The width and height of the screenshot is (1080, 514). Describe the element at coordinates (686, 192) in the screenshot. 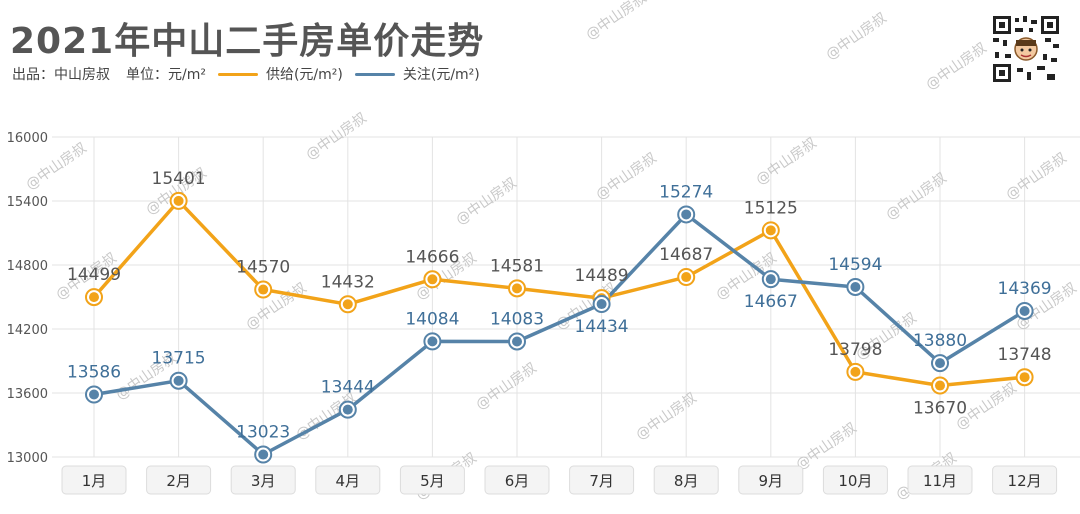

I see `data-label: 15274` at that location.